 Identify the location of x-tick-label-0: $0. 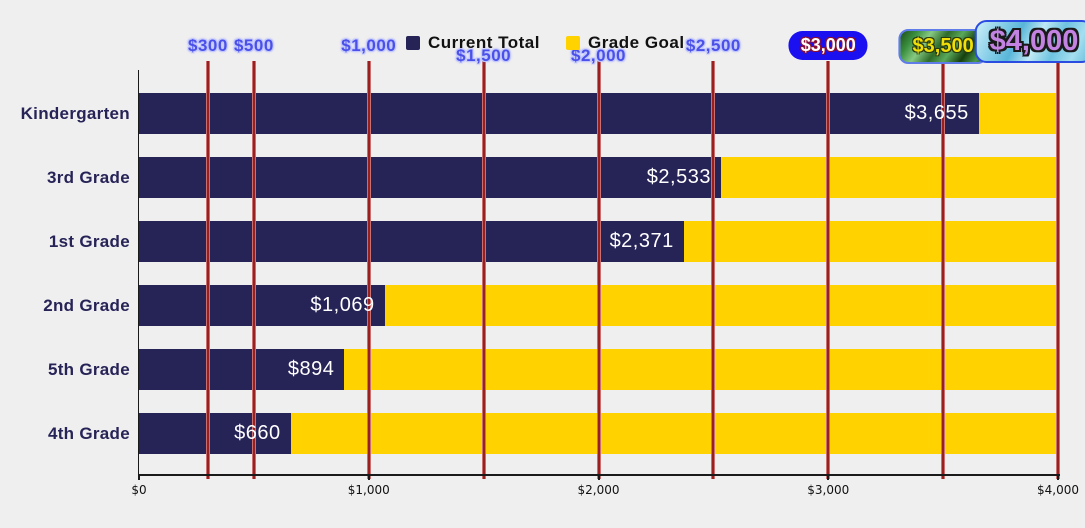
(139, 490).